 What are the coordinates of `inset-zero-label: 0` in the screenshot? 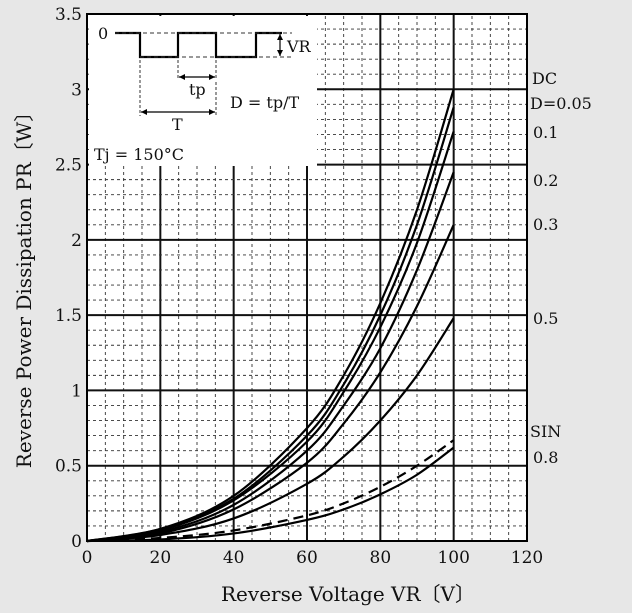 It's located at (103, 33).